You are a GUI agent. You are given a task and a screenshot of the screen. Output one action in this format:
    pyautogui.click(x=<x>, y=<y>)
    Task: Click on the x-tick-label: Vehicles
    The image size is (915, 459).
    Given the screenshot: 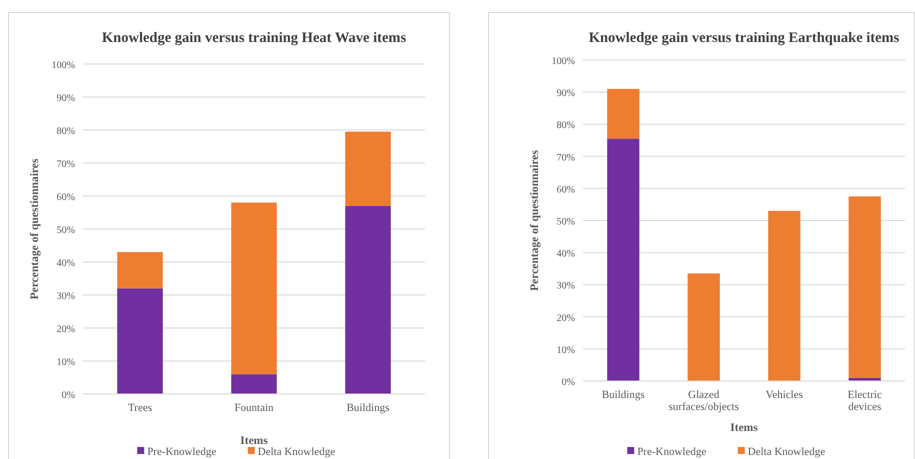 What is the action you would take?
    pyautogui.click(x=784, y=395)
    